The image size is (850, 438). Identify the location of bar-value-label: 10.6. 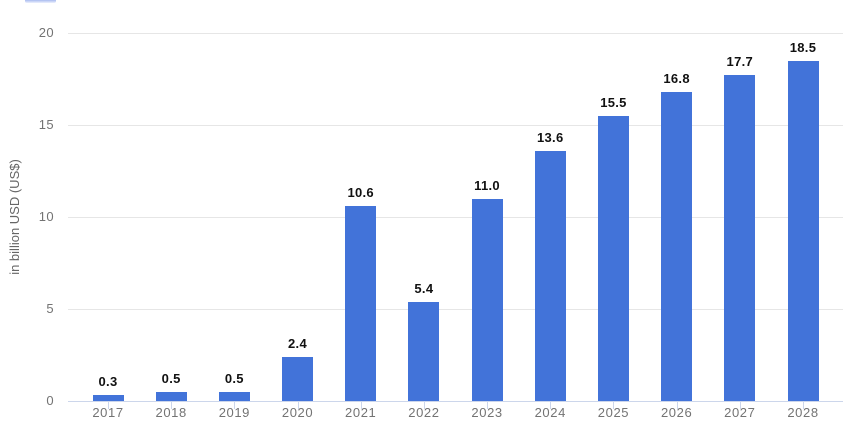
(360, 192).